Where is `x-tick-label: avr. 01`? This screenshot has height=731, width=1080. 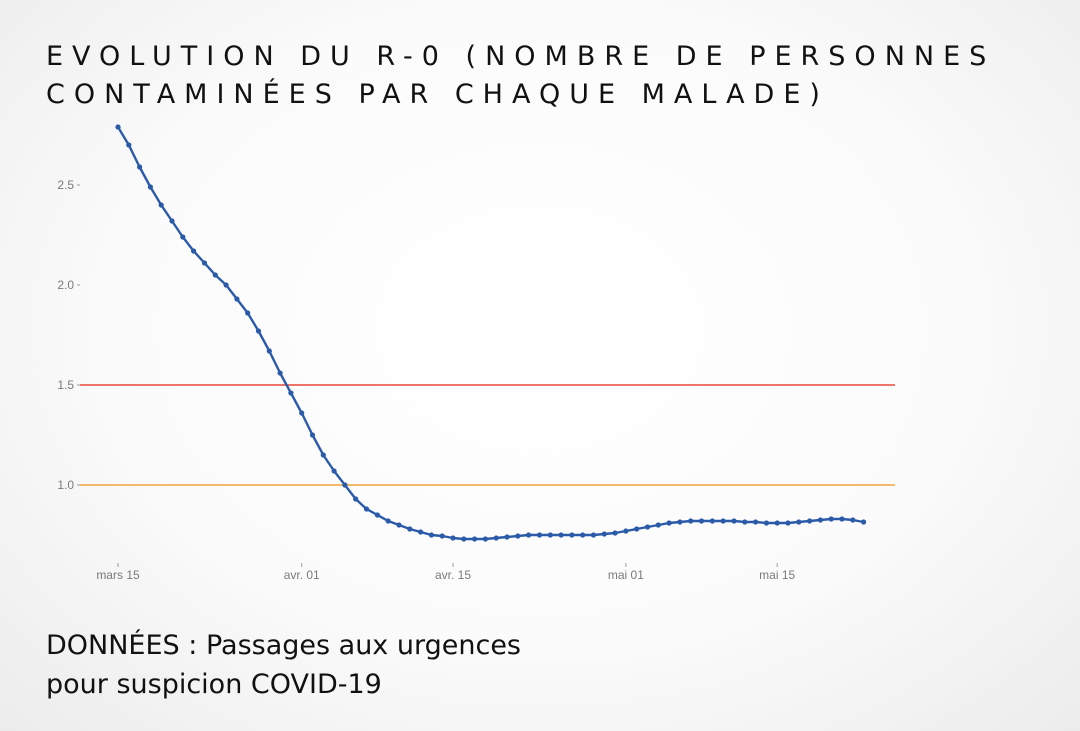
x-tick-label: avr. 01 is located at coordinates (302, 575).